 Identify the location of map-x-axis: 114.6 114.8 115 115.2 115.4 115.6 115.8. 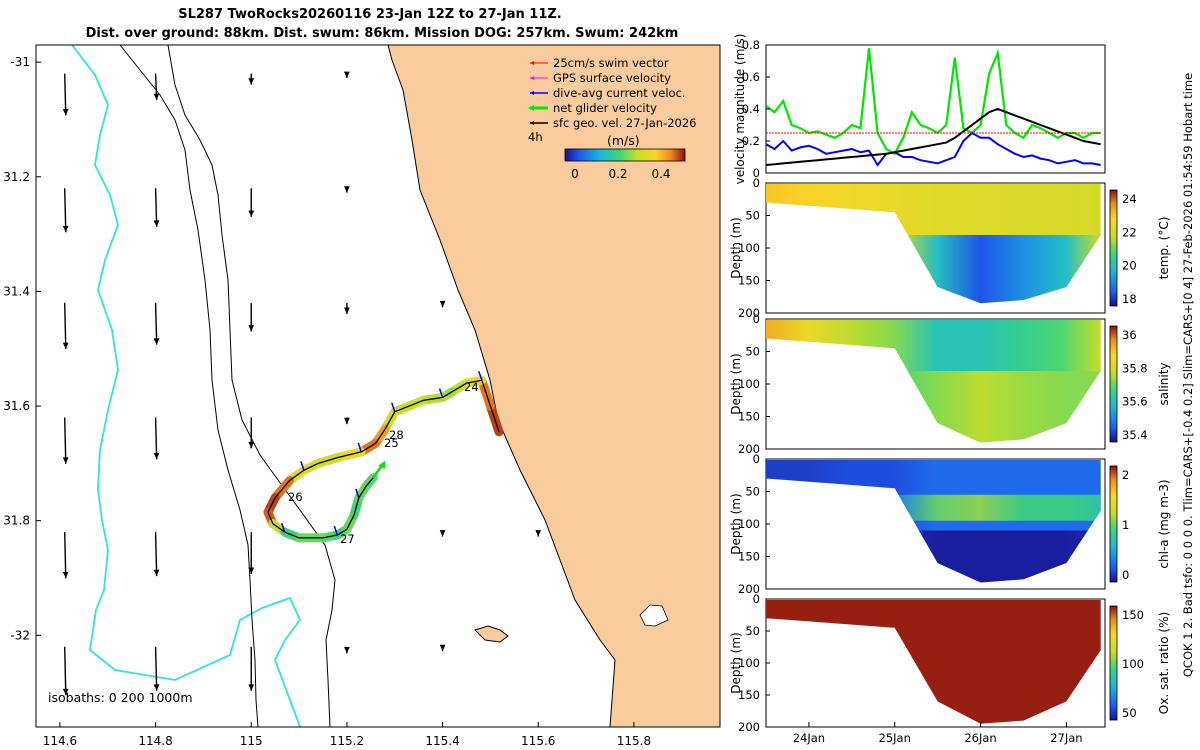
(347, 735).